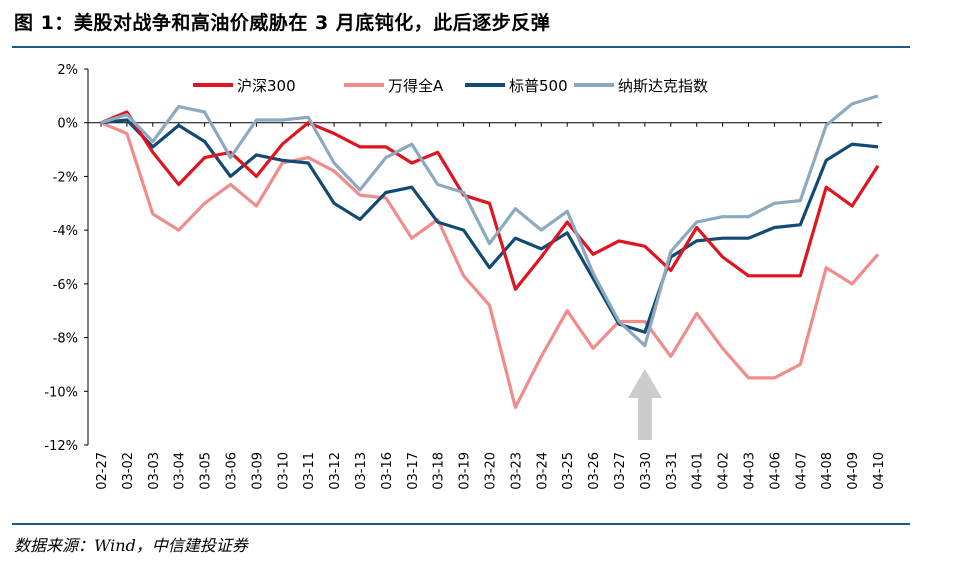 The width and height of the screenshot is (961, 580). What do you see at coordinates (620, 471) in the screenshot?
I see `x-tick-label: 03-27` at bounding box center [620, 471].